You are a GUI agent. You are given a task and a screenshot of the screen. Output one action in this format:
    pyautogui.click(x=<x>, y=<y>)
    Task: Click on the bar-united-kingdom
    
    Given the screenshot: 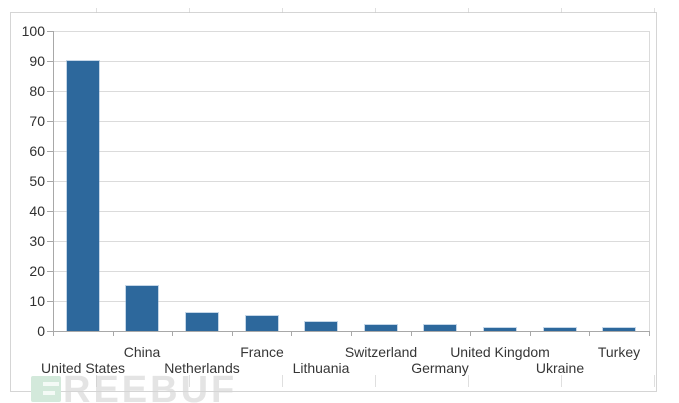 What is the action you would take?
    pyautogui.click(x=500, y=329)
    